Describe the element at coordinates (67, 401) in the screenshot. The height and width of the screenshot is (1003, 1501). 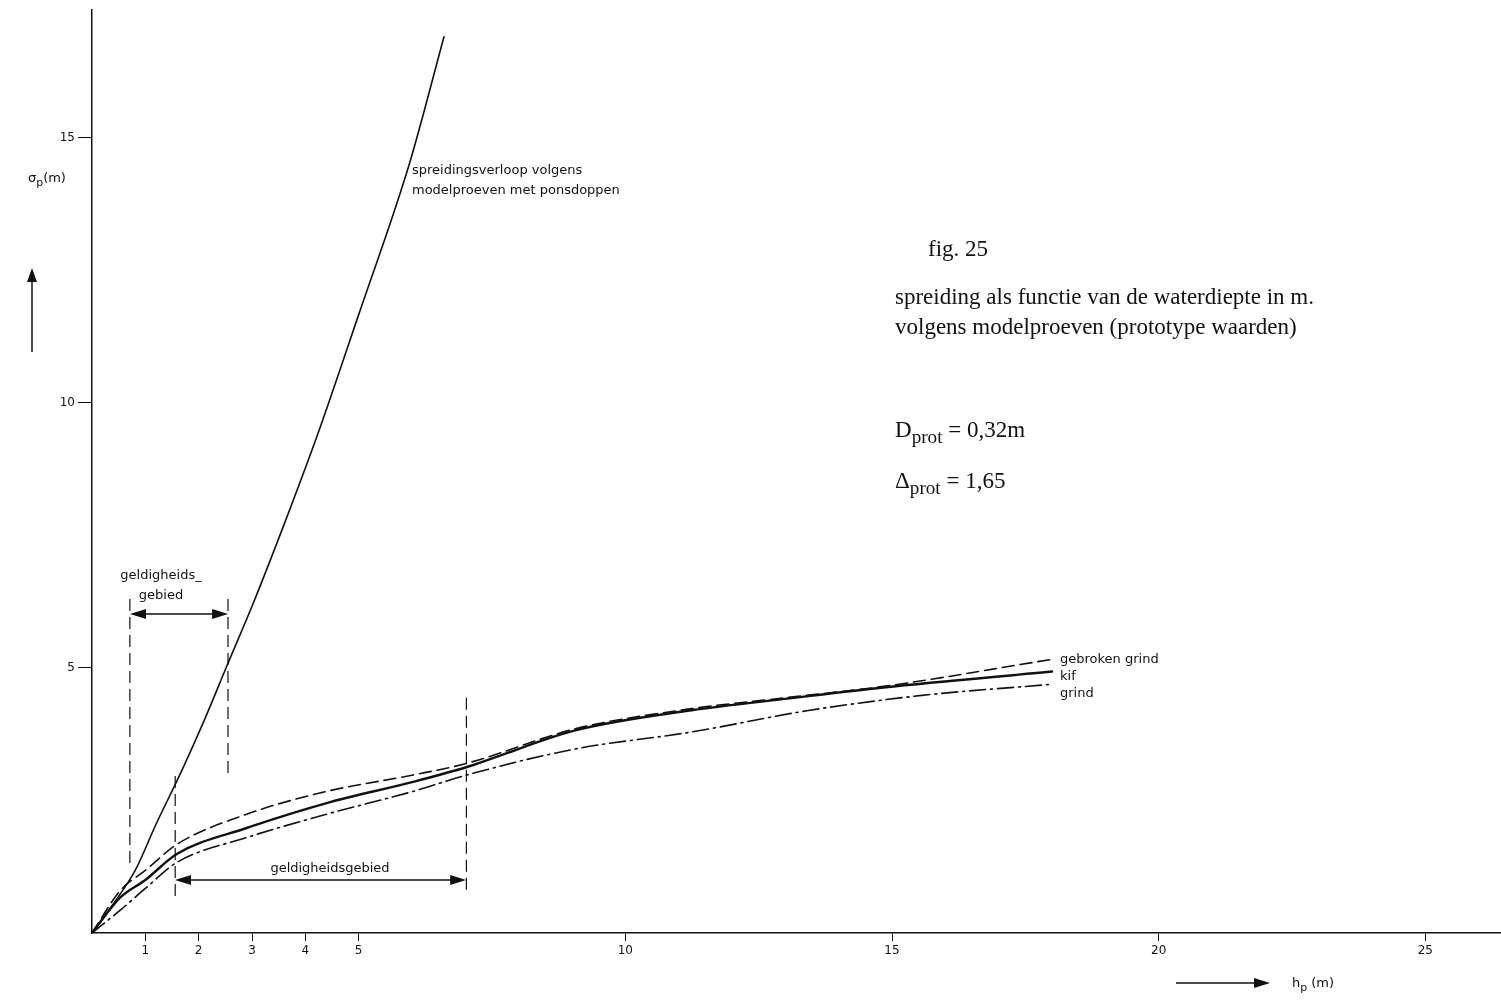
I see `y-tick-label: 10` at that location.